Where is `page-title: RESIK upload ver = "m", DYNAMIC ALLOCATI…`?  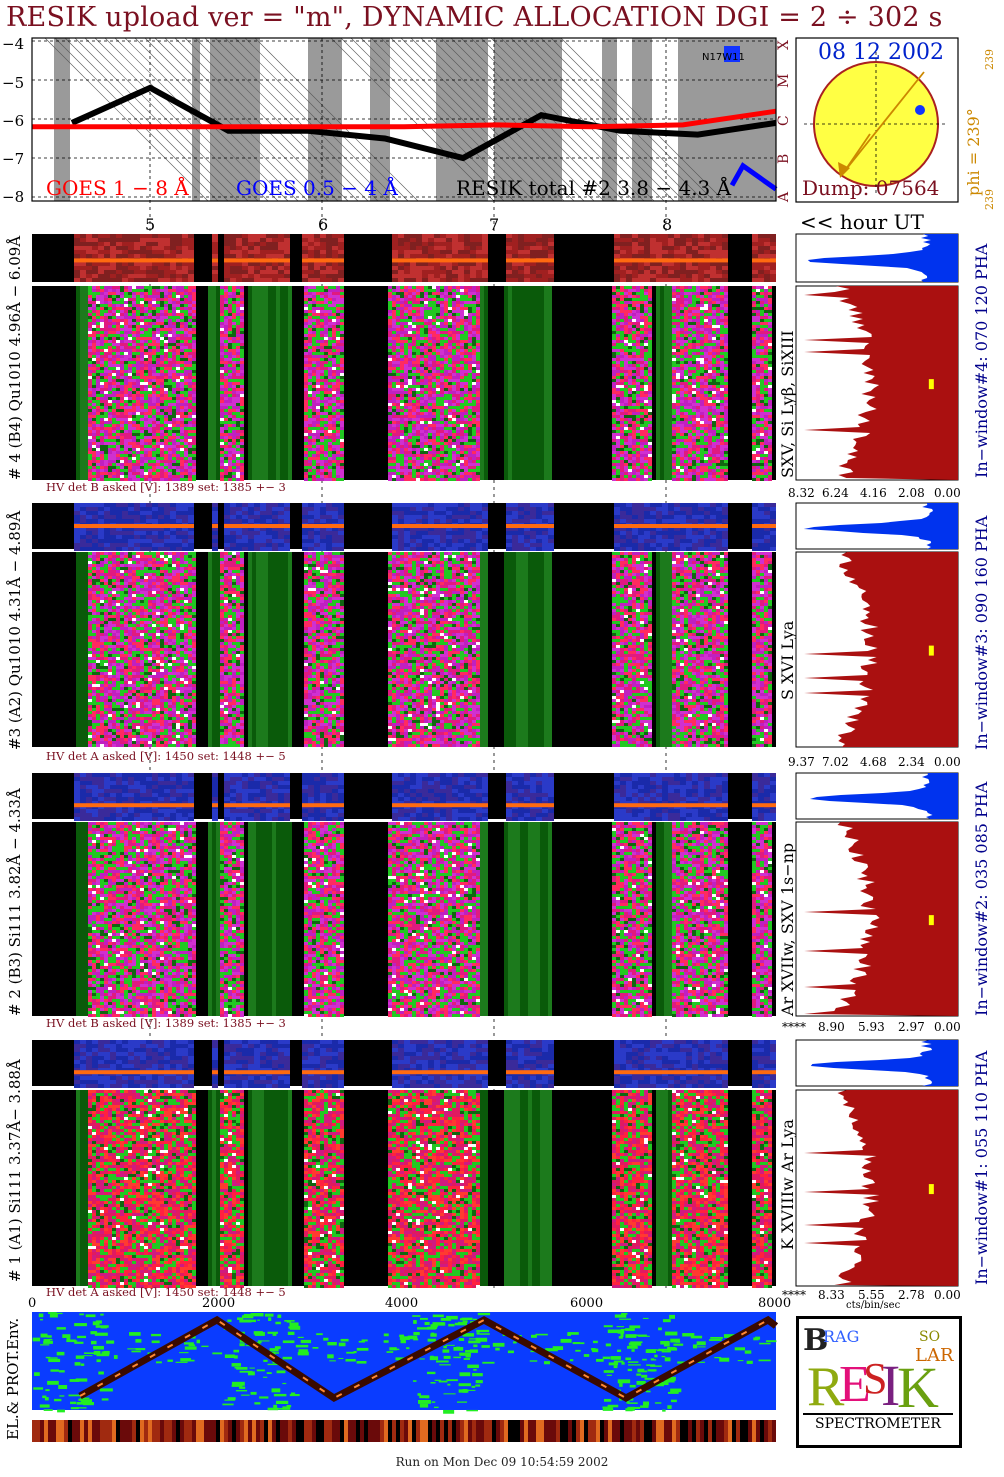
page-title: RESIK upload ver = "m", DYNAMIC ALLOCATI… is located at coordinates (474, 17).